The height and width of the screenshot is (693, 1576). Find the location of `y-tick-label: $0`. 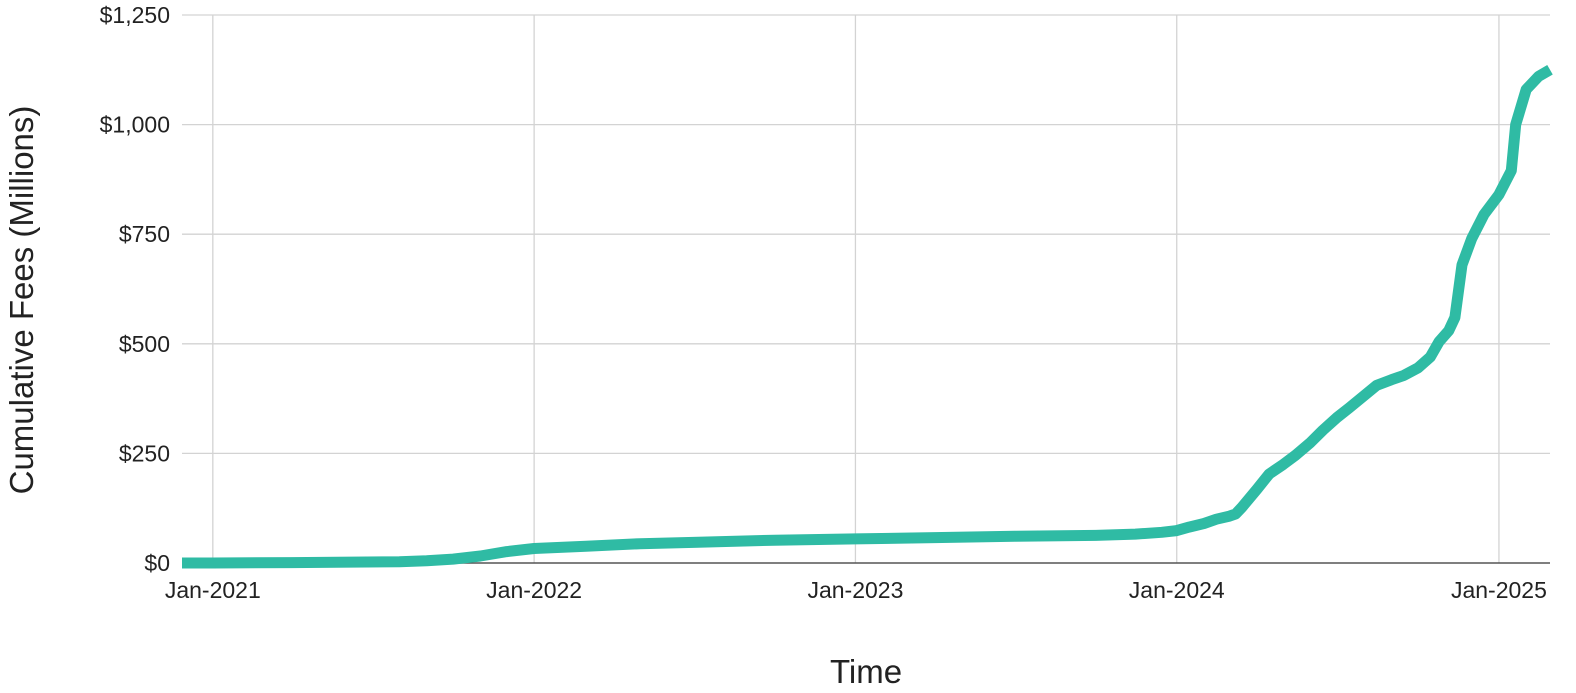

y-tick-label: $0 is located at coordinates (157, 563).